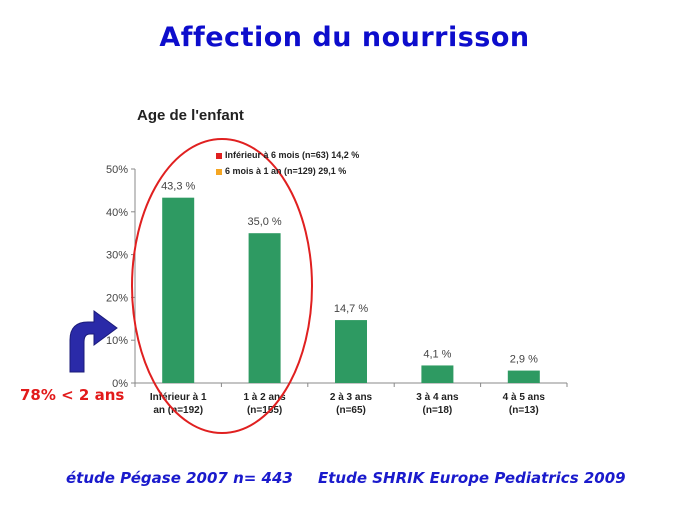  What do you see at coordinates (438, 410) in the screenshot?
I see `x-tick-label: (n=18)` at bounding box center [438, 410].